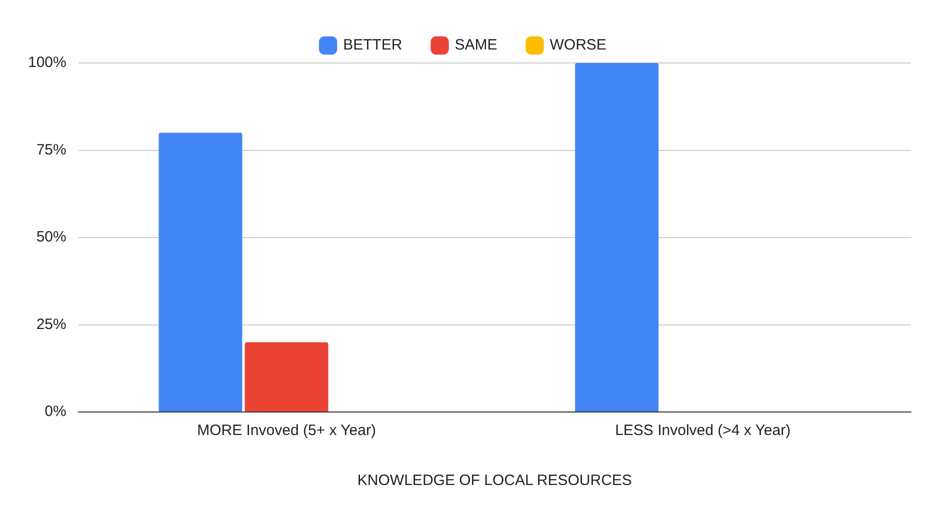 The image size is (929, 510). I want to click on x-tick-label: LESS Involved (>4 x Year), so click(703, 431).